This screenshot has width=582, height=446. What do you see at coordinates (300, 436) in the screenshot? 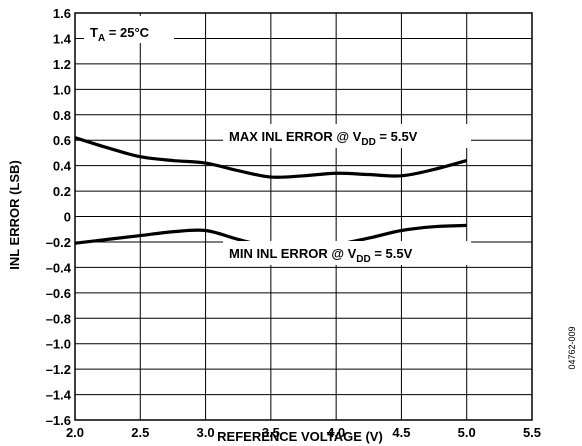
I see `x-axis-title: REFERENCE VOLTAGE (V)` at bounding box center [300, 436].